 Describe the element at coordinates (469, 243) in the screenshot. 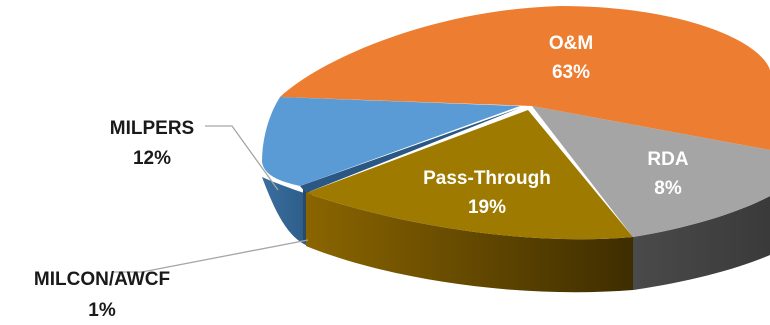

I see `slice-side-pass-through` at that location.